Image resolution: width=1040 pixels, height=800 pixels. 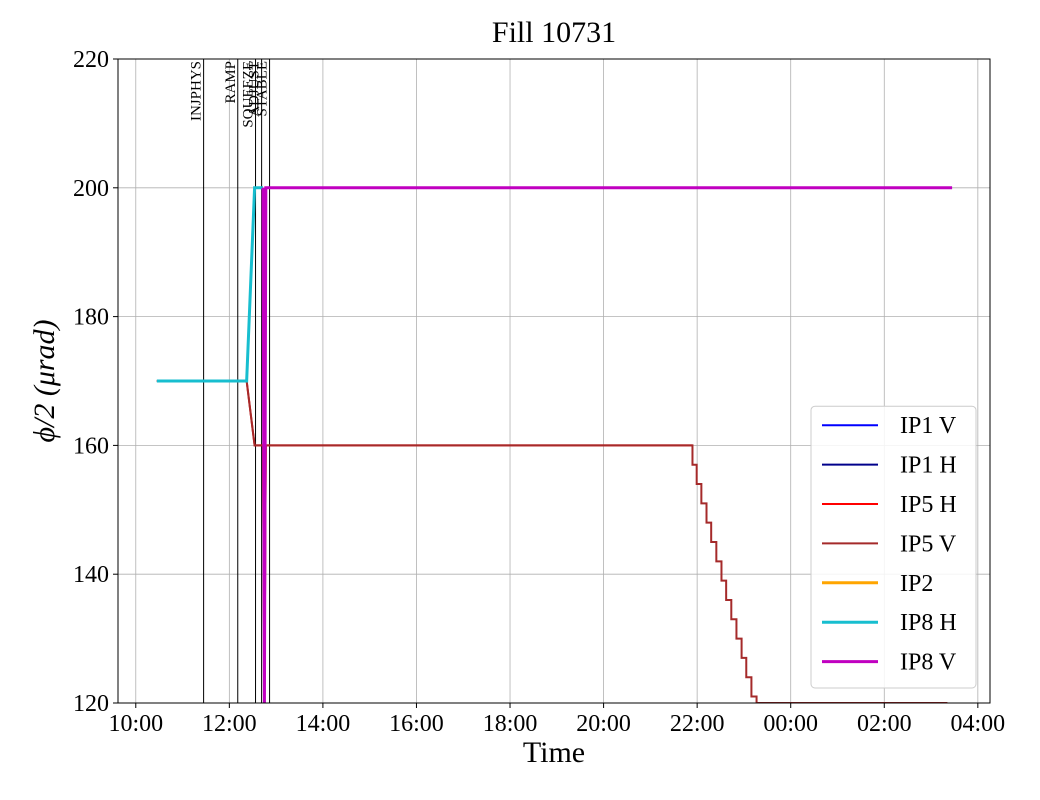 I want to click on y-tick-label: 200, so click(x=91, y=189).